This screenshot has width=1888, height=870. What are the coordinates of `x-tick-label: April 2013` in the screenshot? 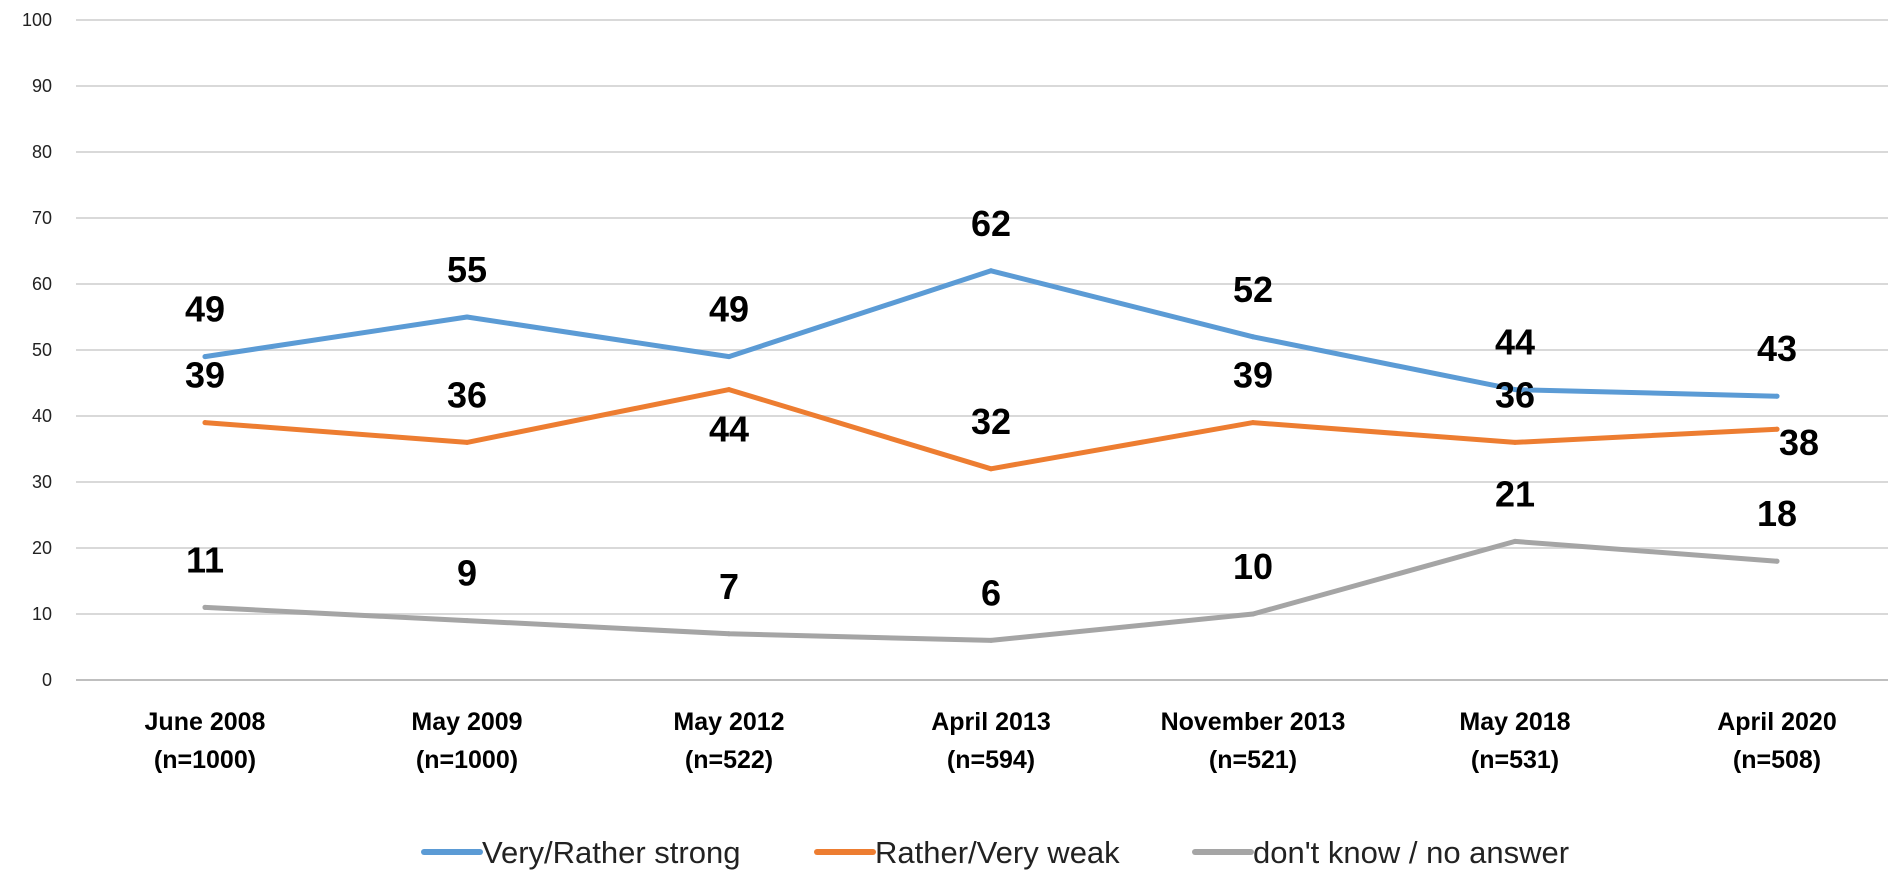 It's located at (991, 722).